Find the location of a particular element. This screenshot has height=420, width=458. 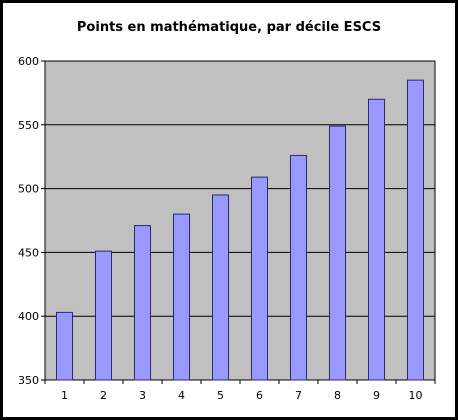

x-axis: 1 2 3 4 5 6 7 8 9 10 is located at coordinates (240, 391).